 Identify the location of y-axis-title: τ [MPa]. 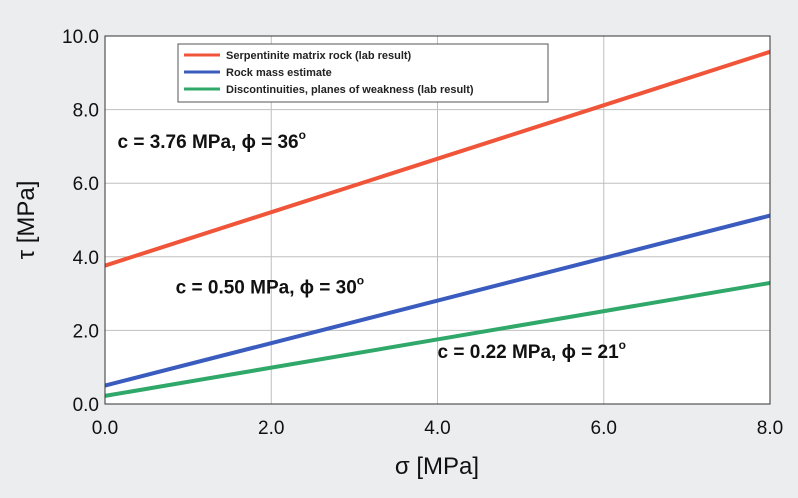
(26, 220).